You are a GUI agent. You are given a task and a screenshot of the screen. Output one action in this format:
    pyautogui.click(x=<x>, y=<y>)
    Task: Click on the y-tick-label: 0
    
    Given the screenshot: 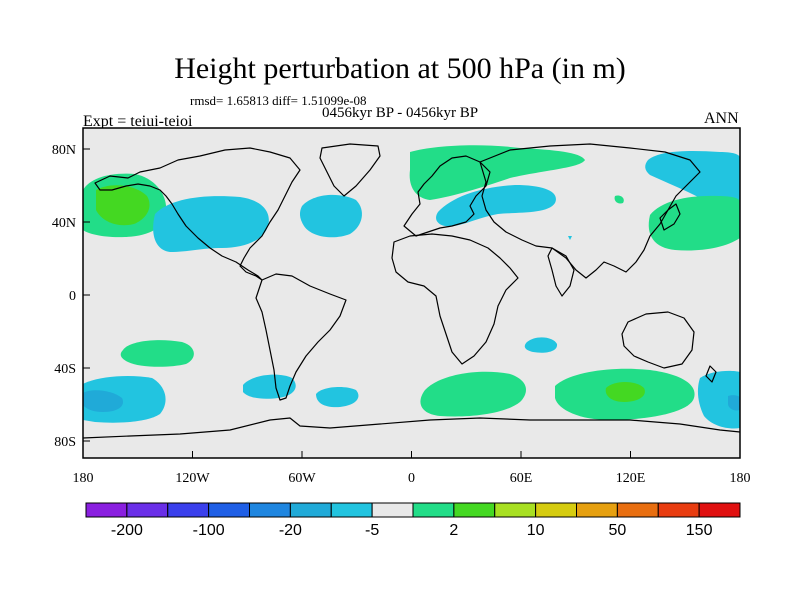 What is the action you would take?
    pyautogui.click(x=72, y=296)
    